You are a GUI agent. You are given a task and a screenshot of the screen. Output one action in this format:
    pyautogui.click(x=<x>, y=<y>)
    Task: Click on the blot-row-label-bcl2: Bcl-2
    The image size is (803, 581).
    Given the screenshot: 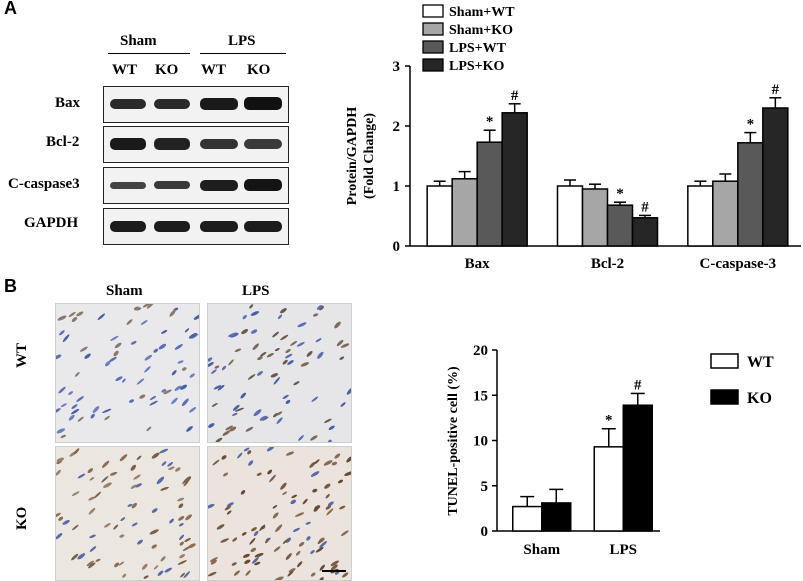 What is the action you would take?
    pyautogui.click(x=63, y=142)
    